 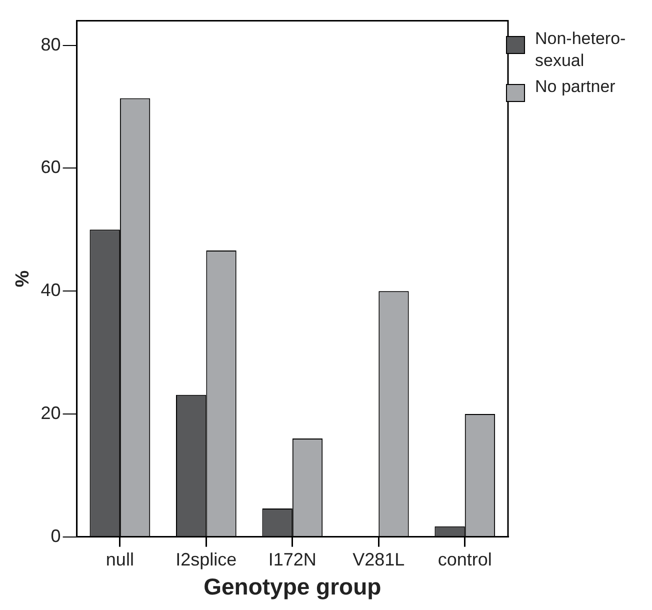 What do you see at coordinates (293, 587) in the screenshot?
I see `x-axis-title: Genotype group` at bounding box center [293, 587].